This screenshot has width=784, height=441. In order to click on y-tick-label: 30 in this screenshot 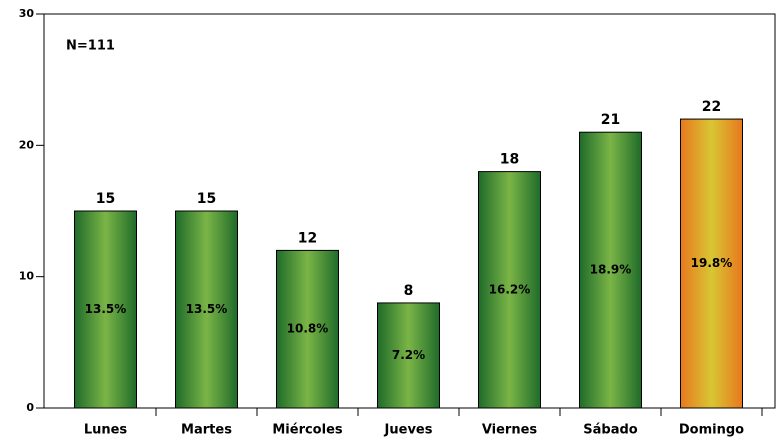, I will do `click(27, 13)`.